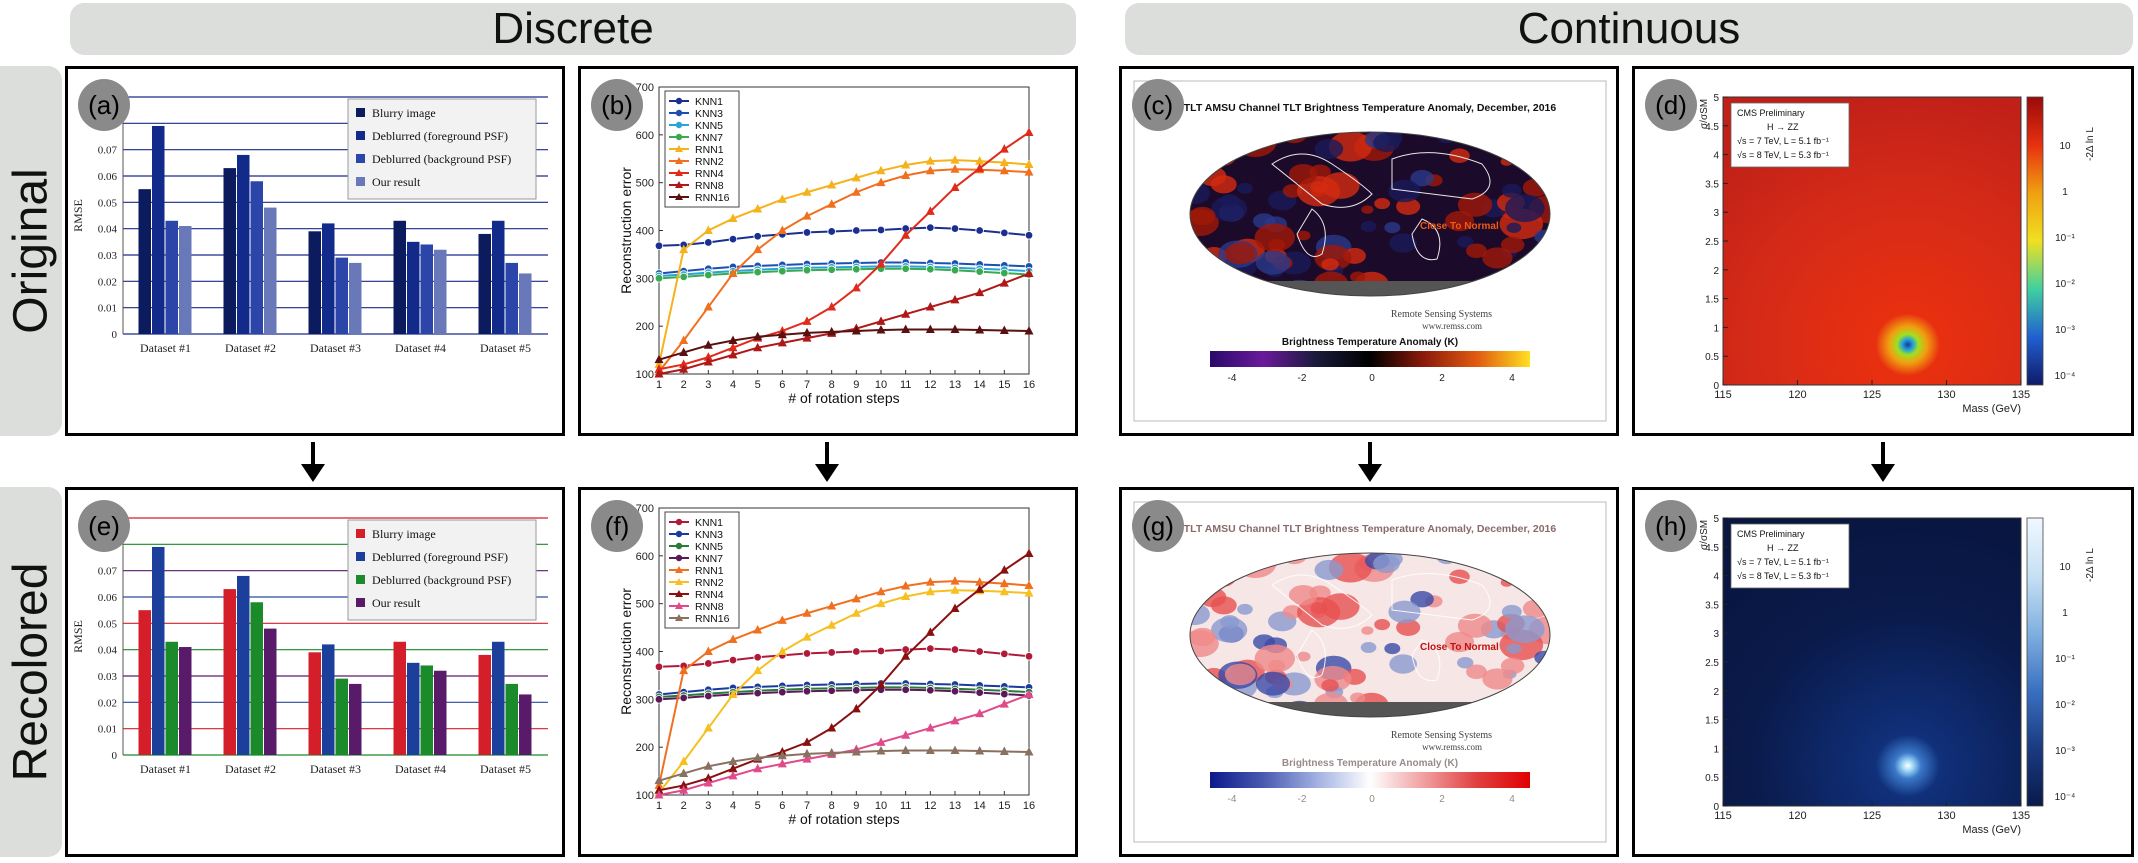 The image size is (2138, 863). Describe the element at coordinates (1797, 816) in the screenshot. I see `x-tick-label: 120` at that location.